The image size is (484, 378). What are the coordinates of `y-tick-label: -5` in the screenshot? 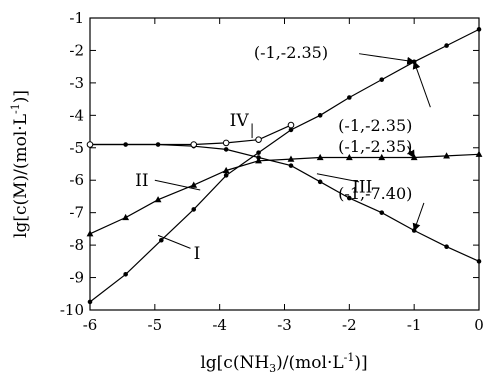 It's located at (76, 148).